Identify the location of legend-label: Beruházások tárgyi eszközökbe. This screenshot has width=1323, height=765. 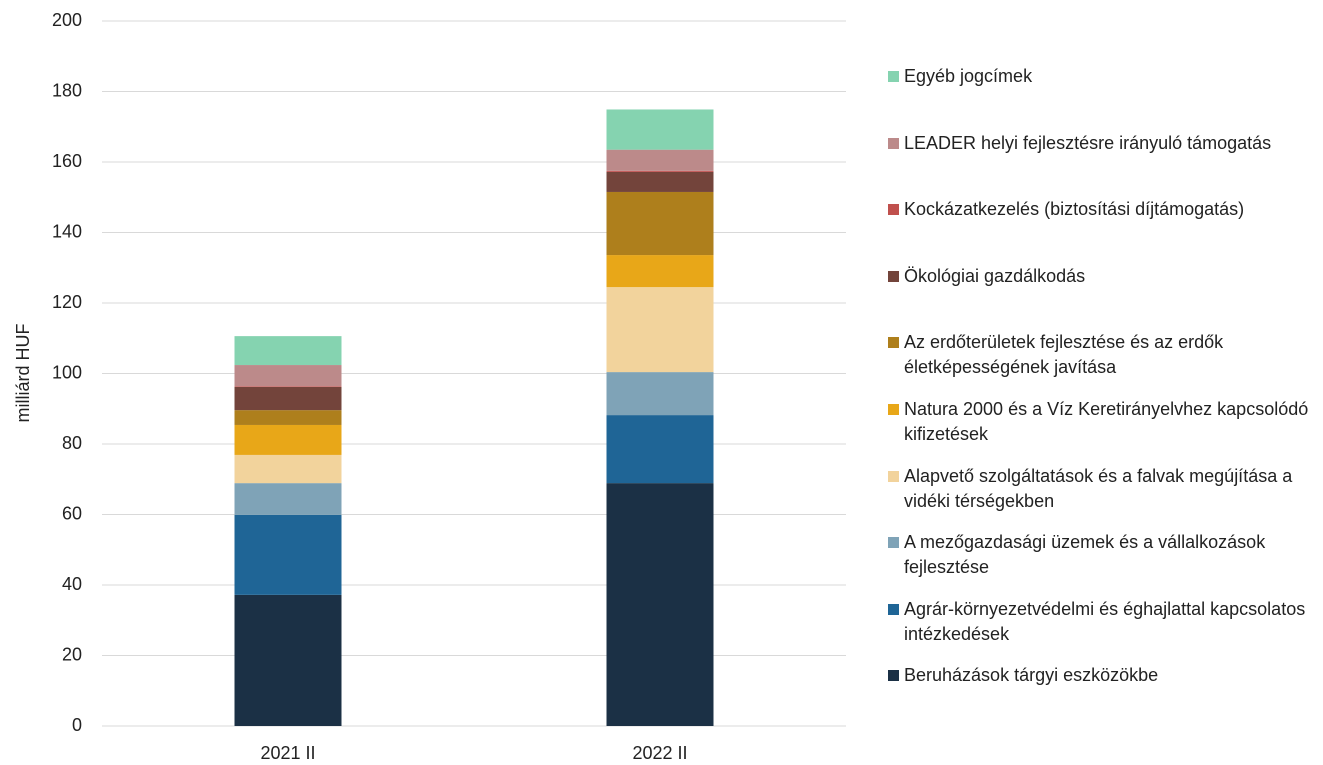
(1031, 675).